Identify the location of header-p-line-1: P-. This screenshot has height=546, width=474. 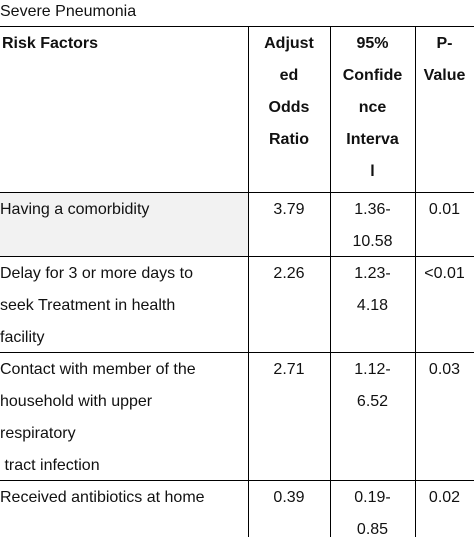
(444, 43).